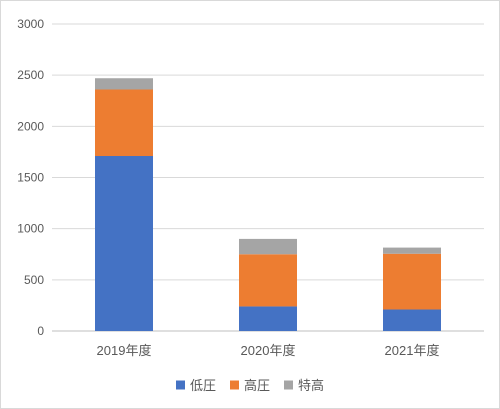 This screenshot has height=409, width=500. Describe the element at coordinates (257, 385) in the screenshot. I see `legend-label: 高圧` at that location.